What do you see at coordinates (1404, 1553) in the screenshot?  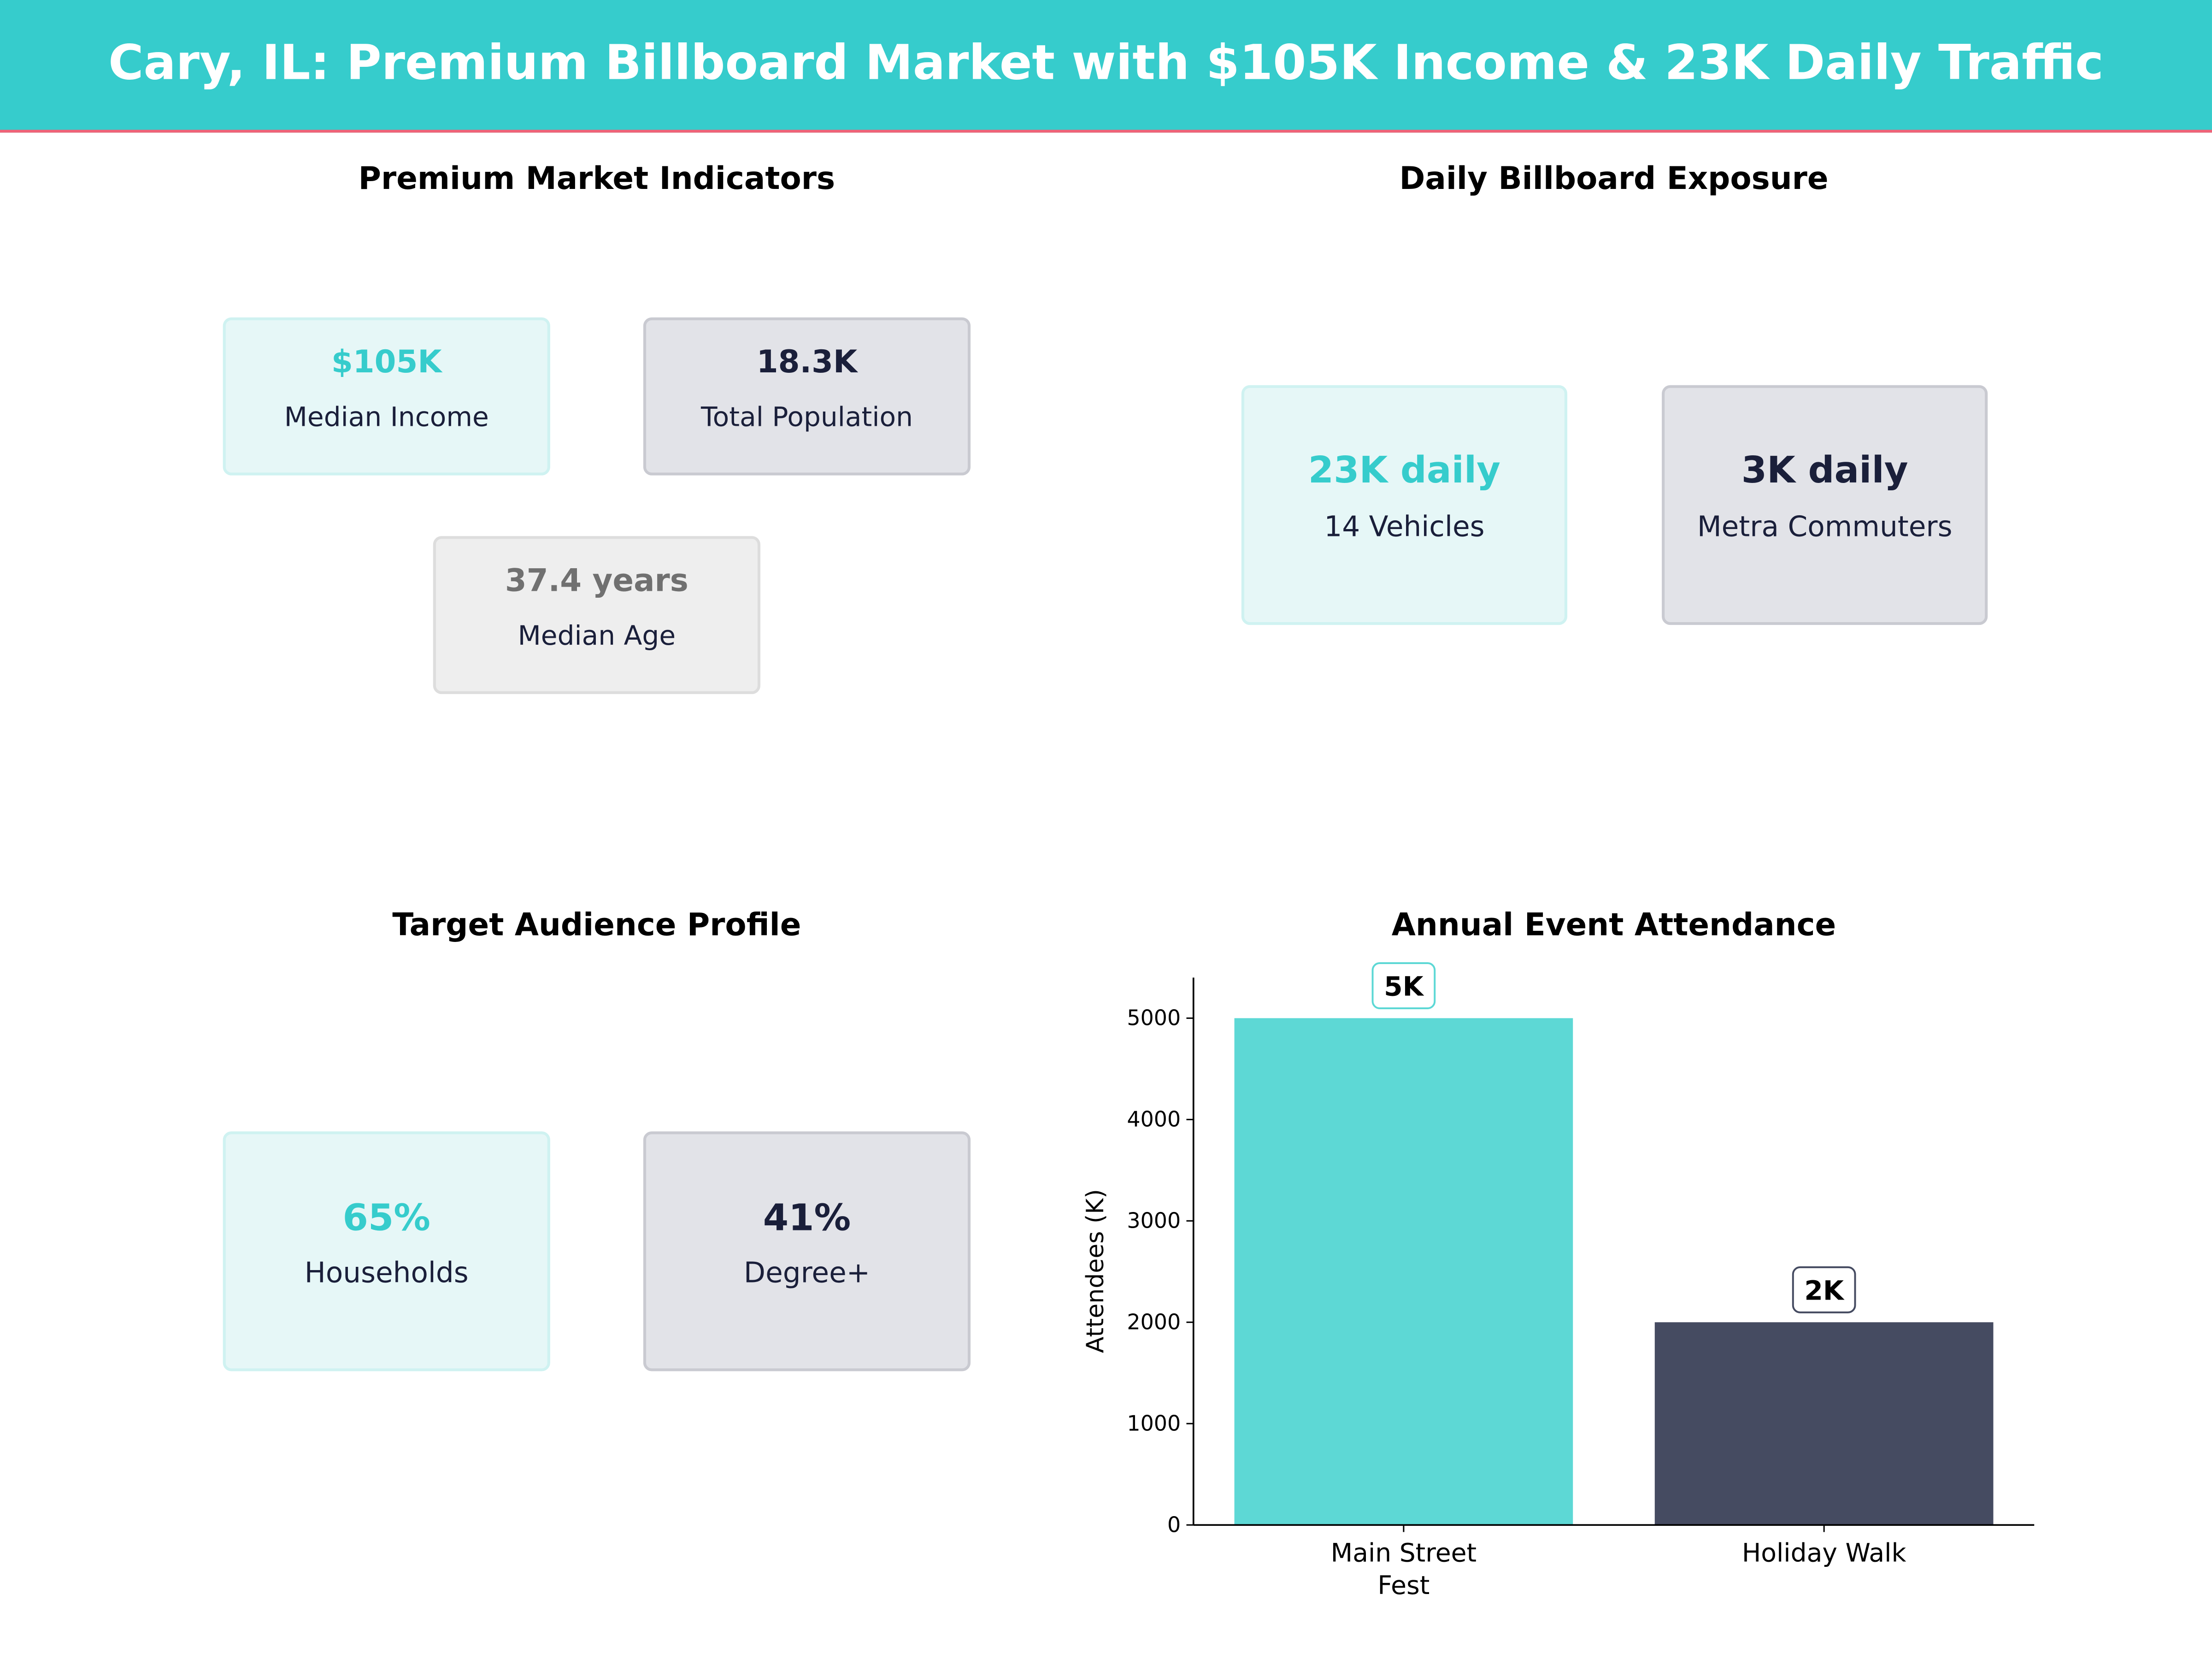 I see `x-tick-label: Main Street` at bounding box center [1404, 1553].